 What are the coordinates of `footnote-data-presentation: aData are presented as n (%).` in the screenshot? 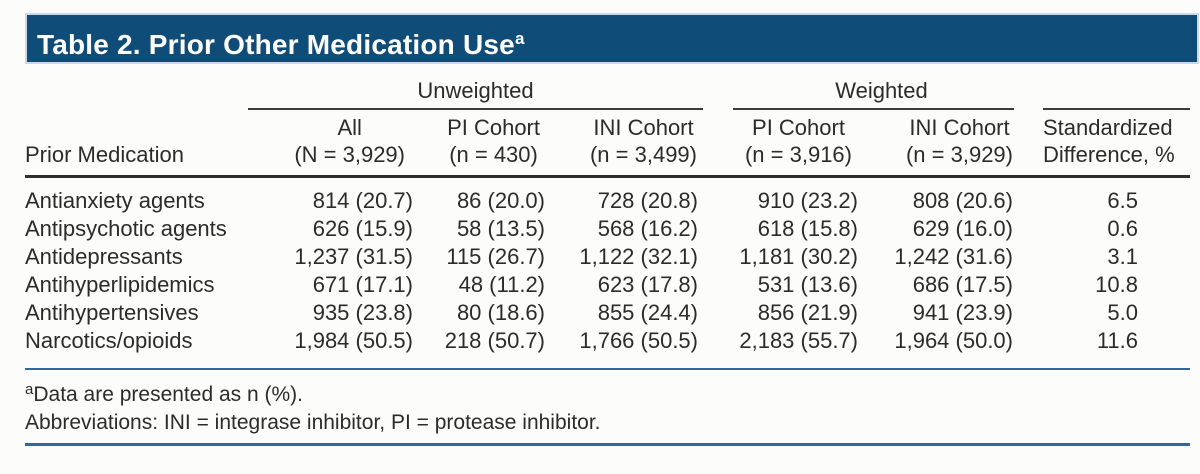 It's located at (164, 393).